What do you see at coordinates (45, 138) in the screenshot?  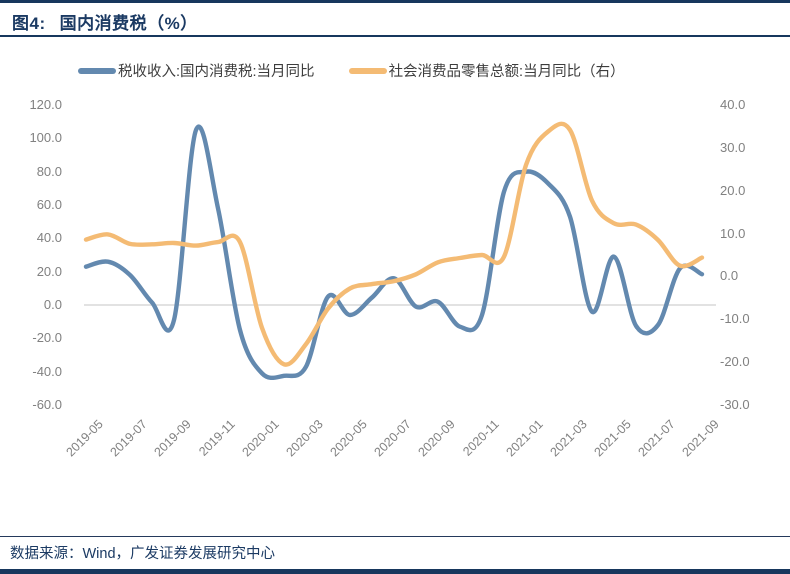 I see `left-axis-tick-label: 100.0` at bounding box center [45, 138].